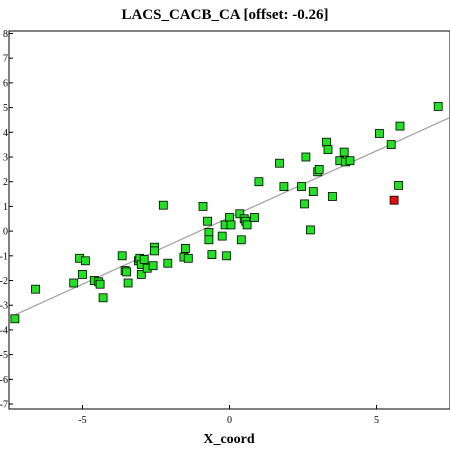 This screenshot has width=450, height=450. What do you see at coordinates (5, 158) in the screenshot?
I see `y-tick-label: 3` at bounding box center [5, 158].